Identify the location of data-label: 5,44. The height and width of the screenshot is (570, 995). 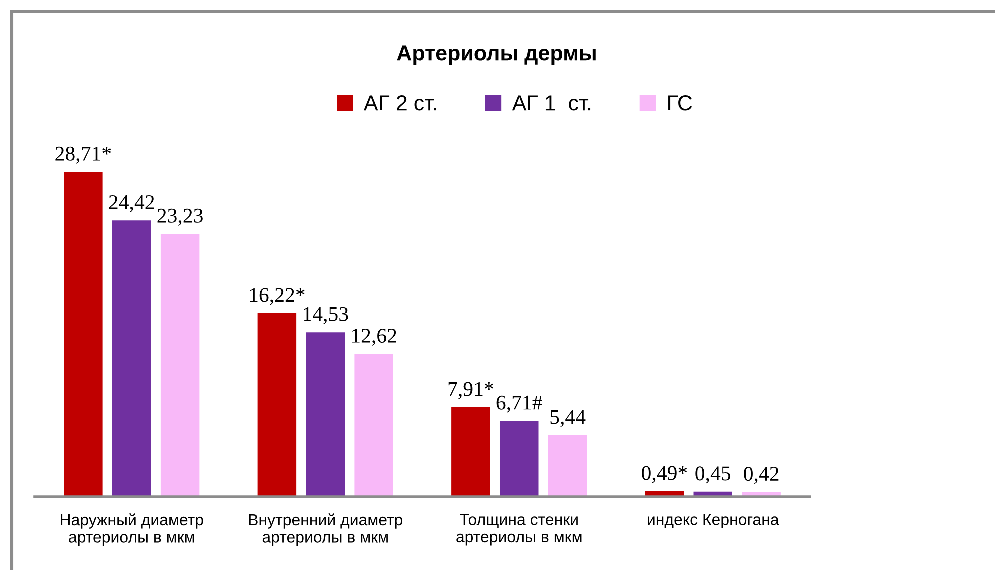
(568, 419).